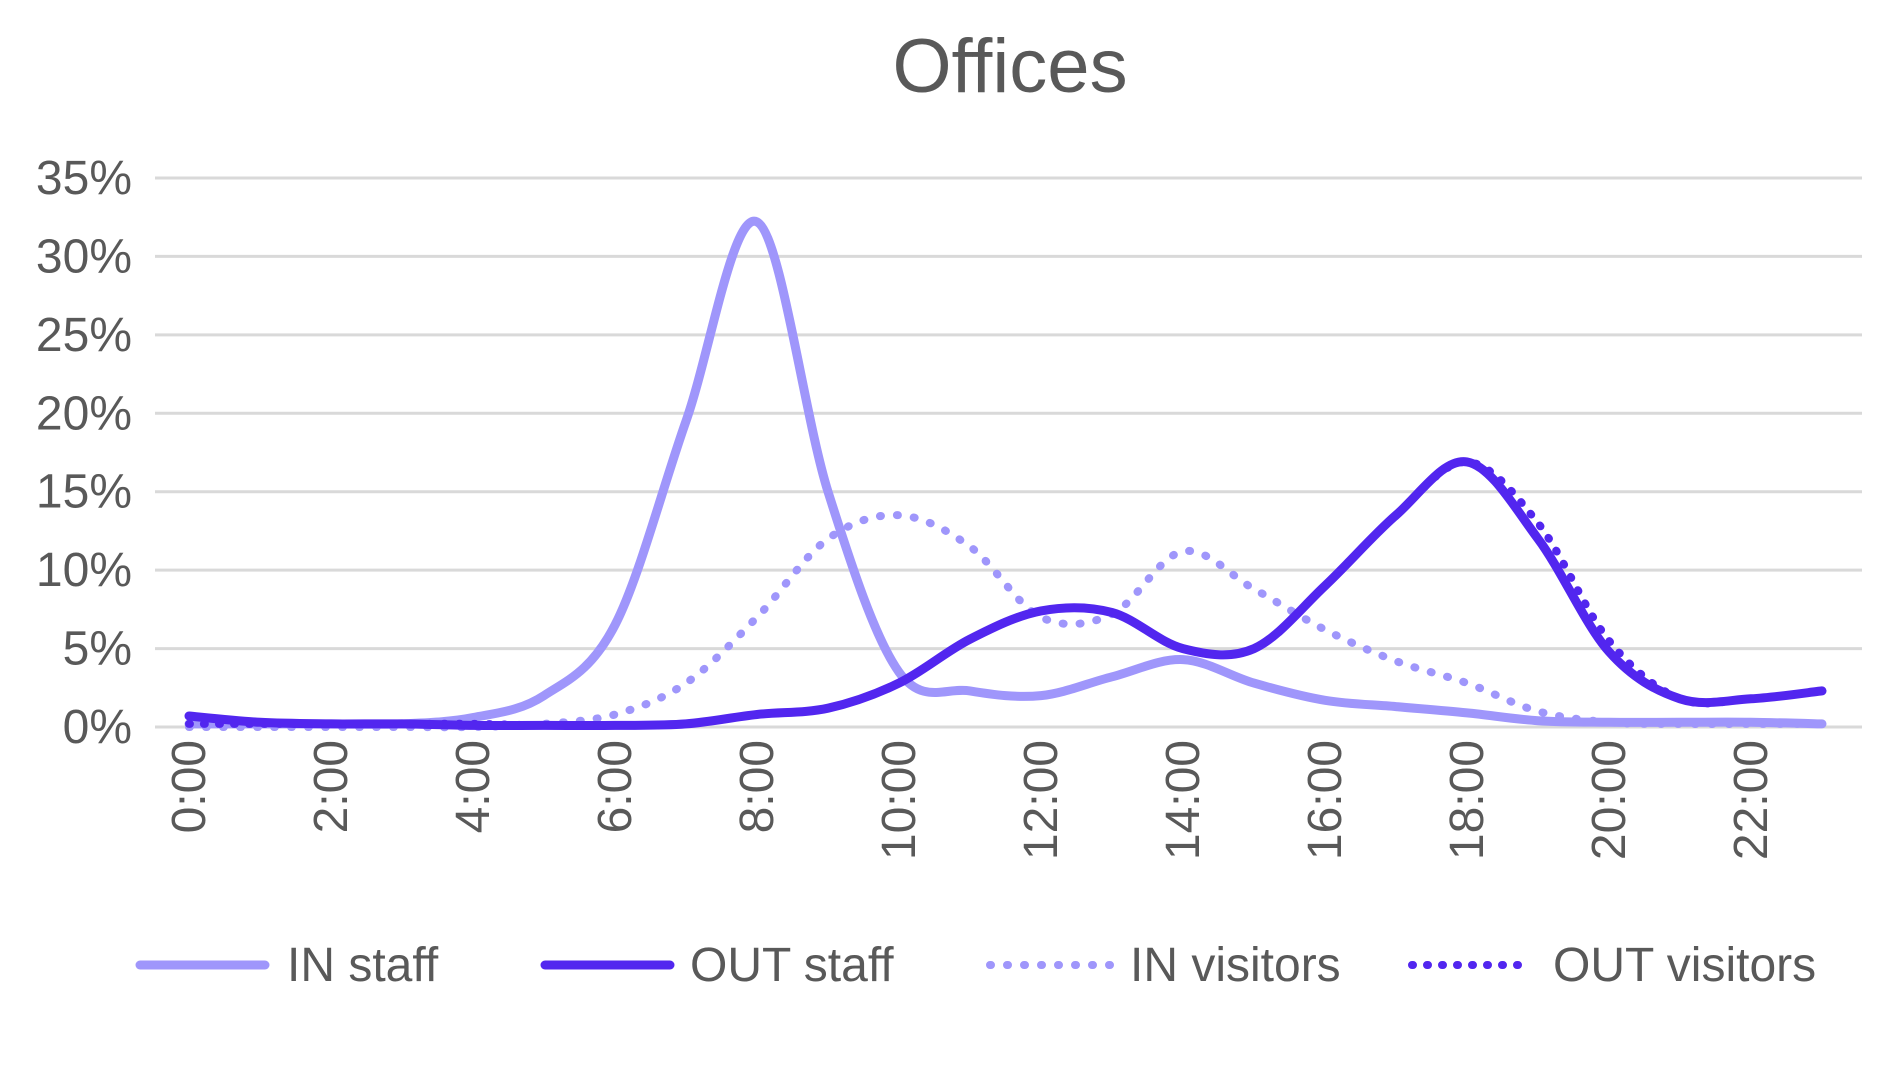  I want to click on y-tick-label: 20%, so click(84, 413).